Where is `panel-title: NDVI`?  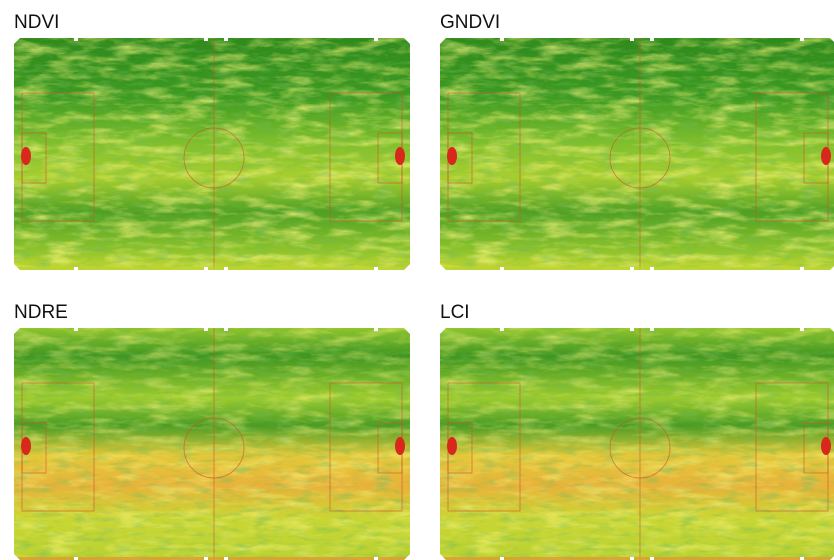
panel-title: NDVI is located at coordinates (37, 22).